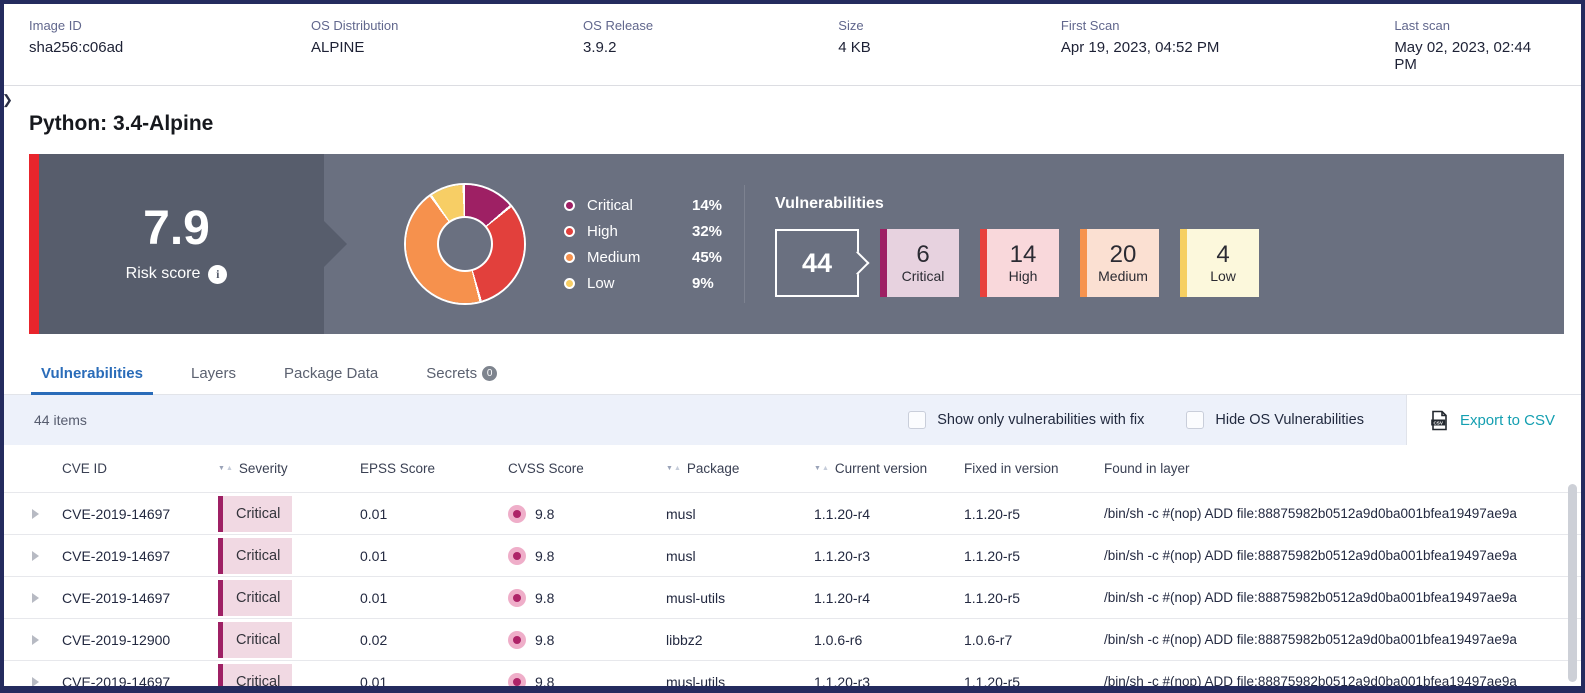  I want to click on meta-field-value: Apr 19, 2023, 04:52 PM, so click(1140, 47).